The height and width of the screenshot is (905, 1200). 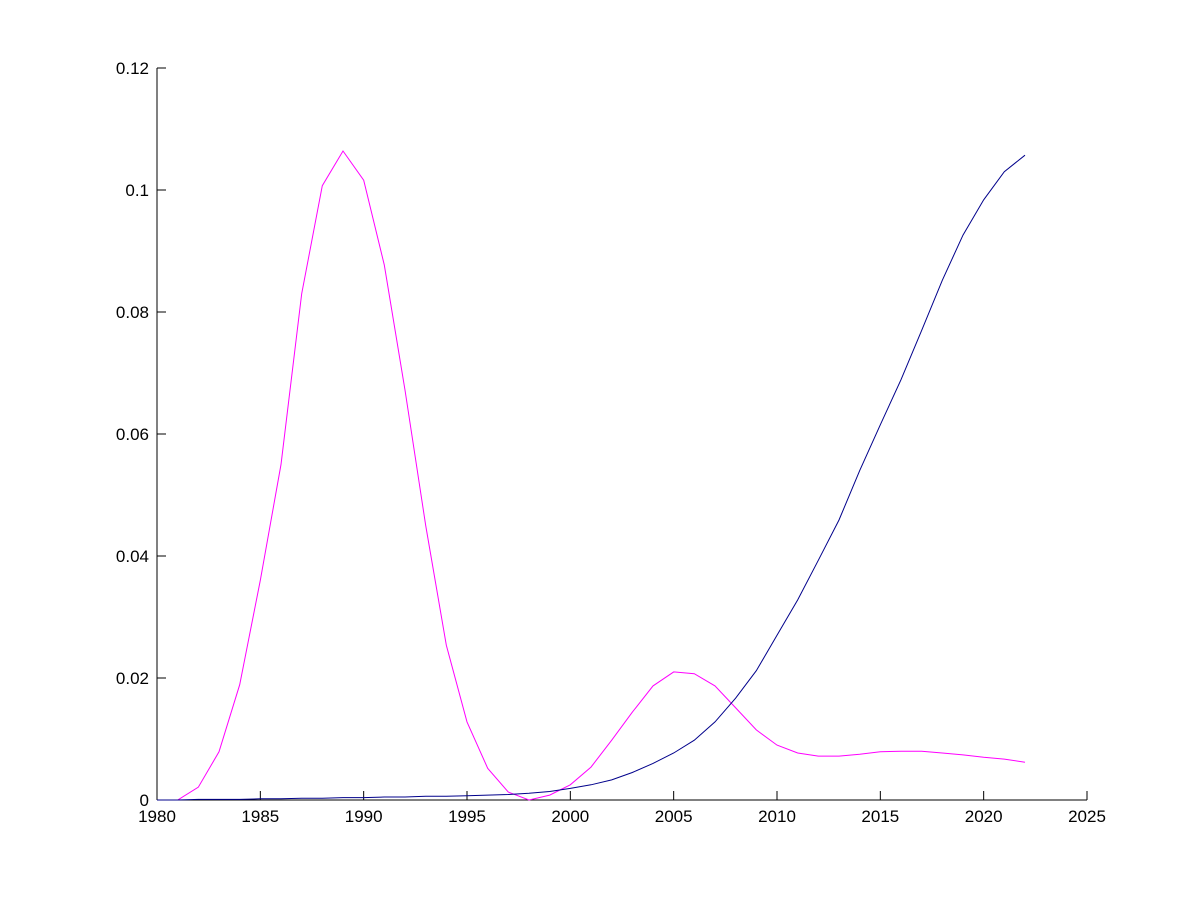 I want to click on x-tick-label: 2020, so click(x=984, y=816).